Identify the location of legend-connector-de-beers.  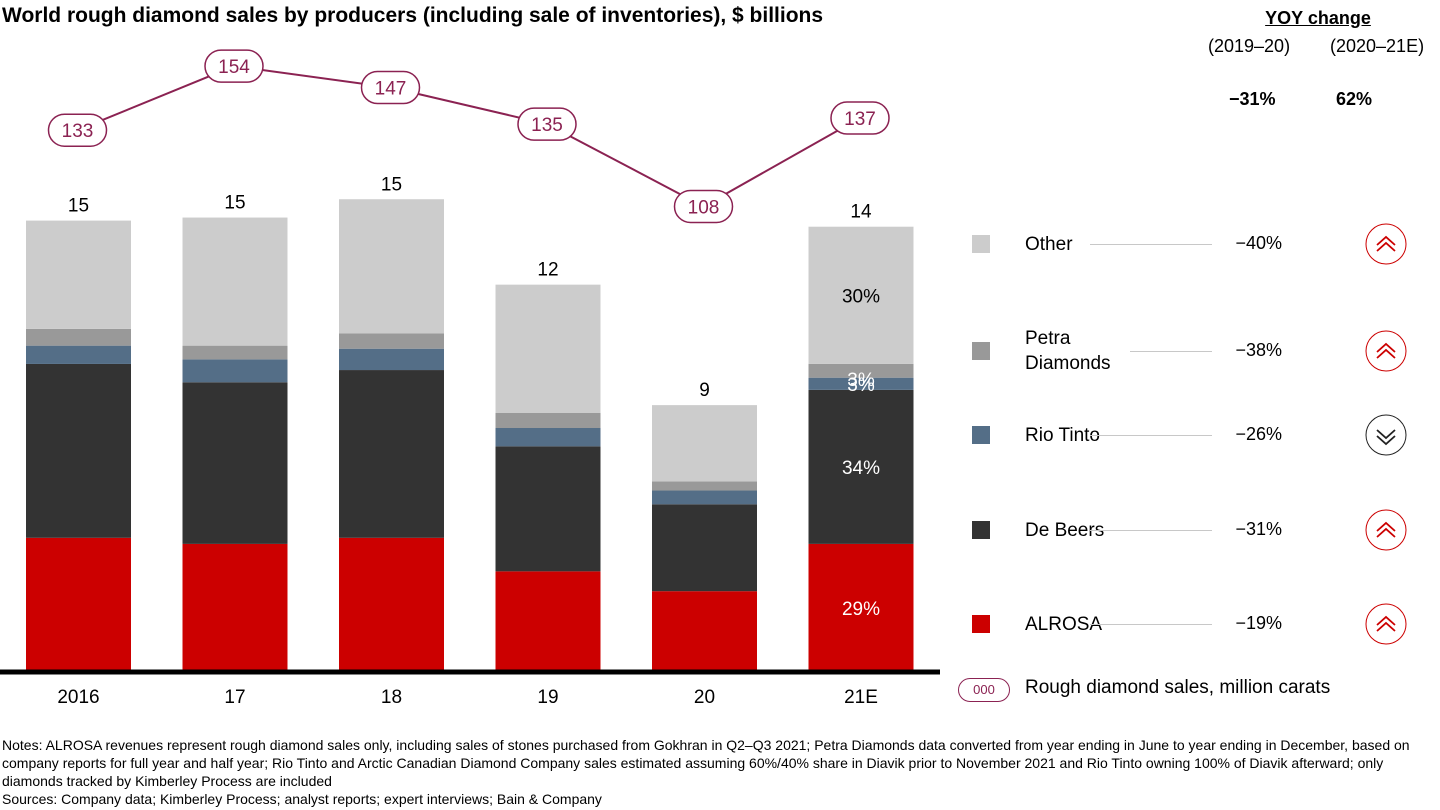
(1151, 530).